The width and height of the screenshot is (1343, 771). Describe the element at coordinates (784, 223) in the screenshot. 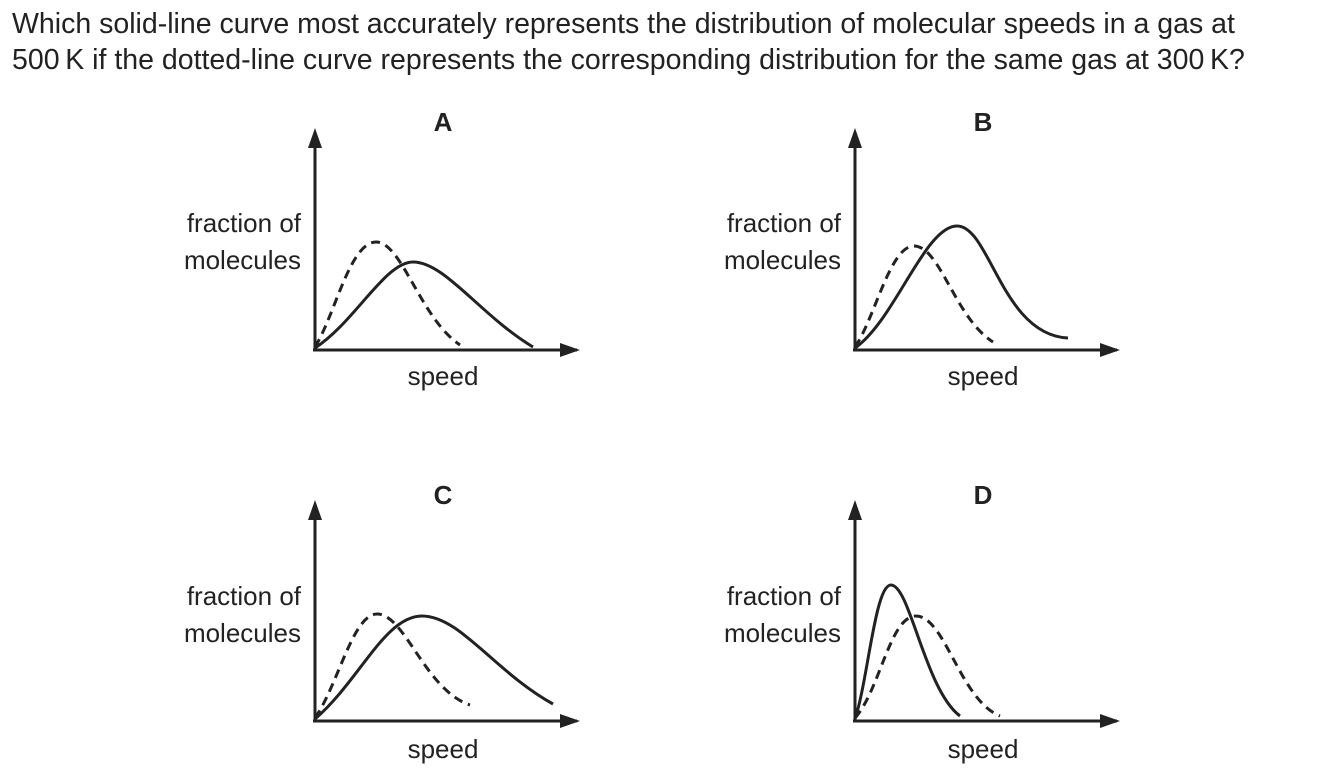

I see `y-axis-label-b-line1: fraction of` at that location.